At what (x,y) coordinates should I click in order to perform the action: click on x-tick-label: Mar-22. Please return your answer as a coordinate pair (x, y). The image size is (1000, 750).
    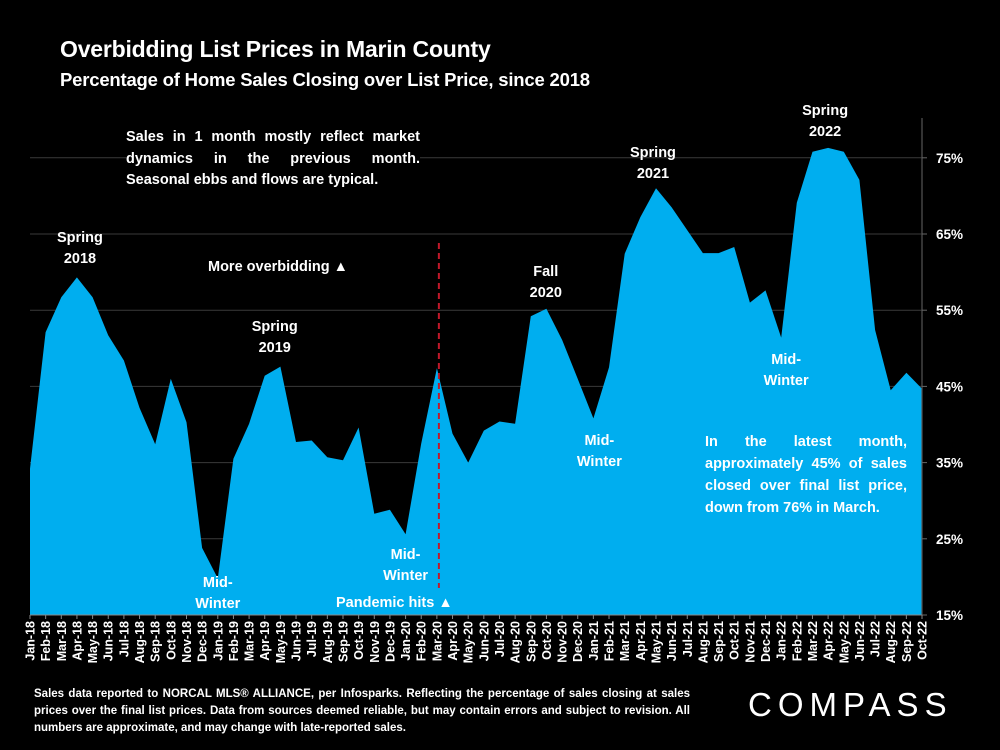
    Looking at the image, I should click on (813, 641).